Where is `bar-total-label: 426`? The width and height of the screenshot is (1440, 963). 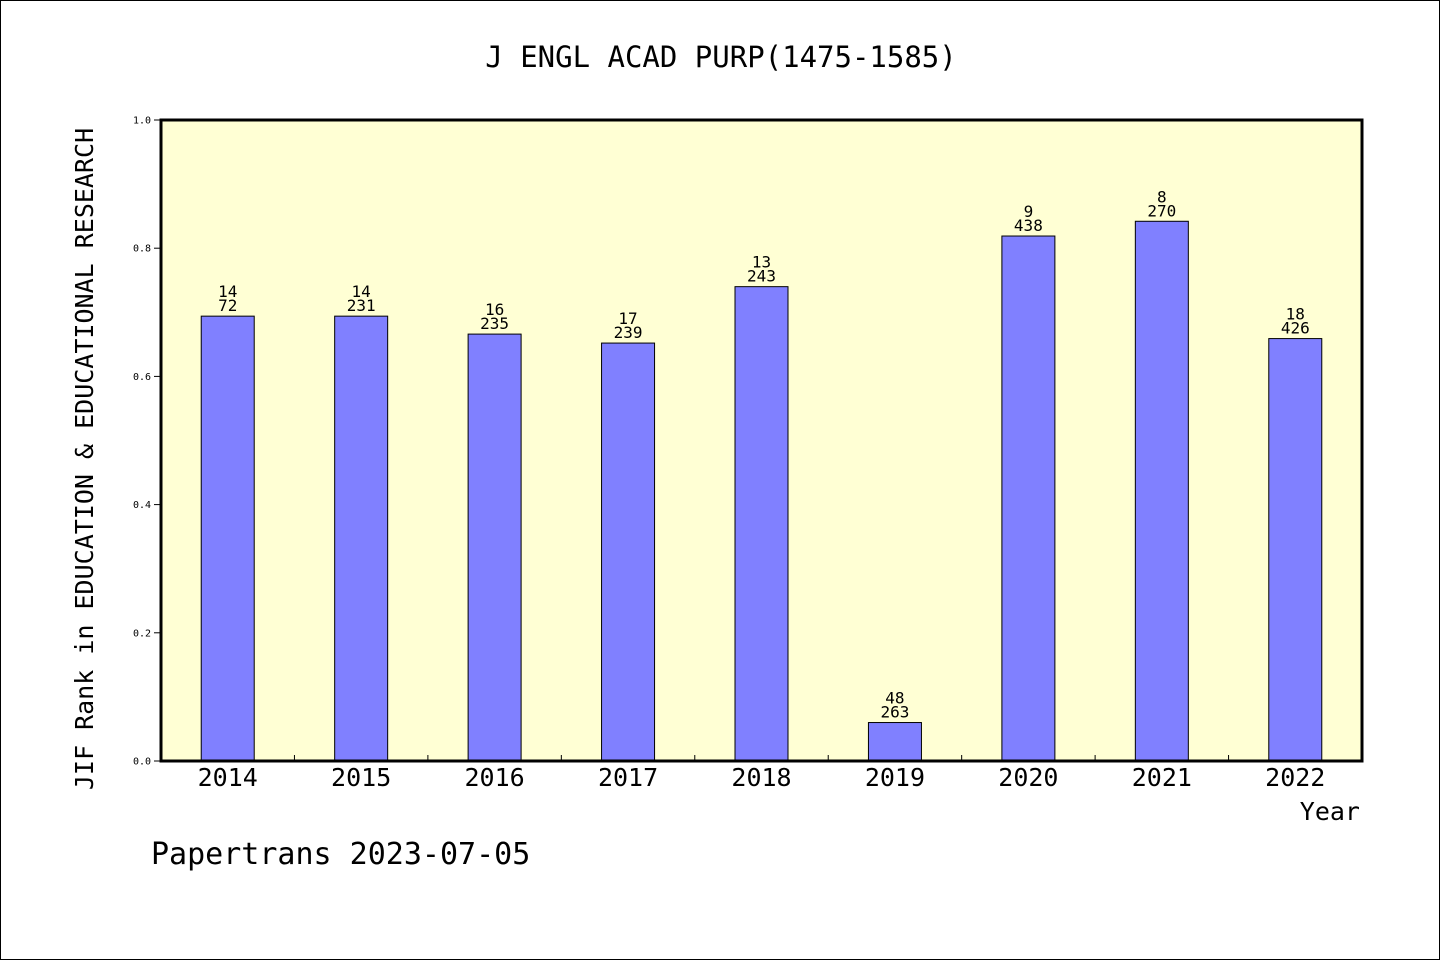 bar-total-label: 426 is located at coordinates (1295, 328).